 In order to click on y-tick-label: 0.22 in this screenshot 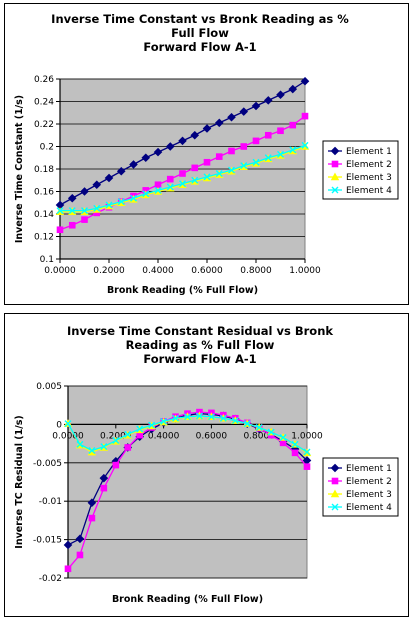, I will do `click(44, 125)`.